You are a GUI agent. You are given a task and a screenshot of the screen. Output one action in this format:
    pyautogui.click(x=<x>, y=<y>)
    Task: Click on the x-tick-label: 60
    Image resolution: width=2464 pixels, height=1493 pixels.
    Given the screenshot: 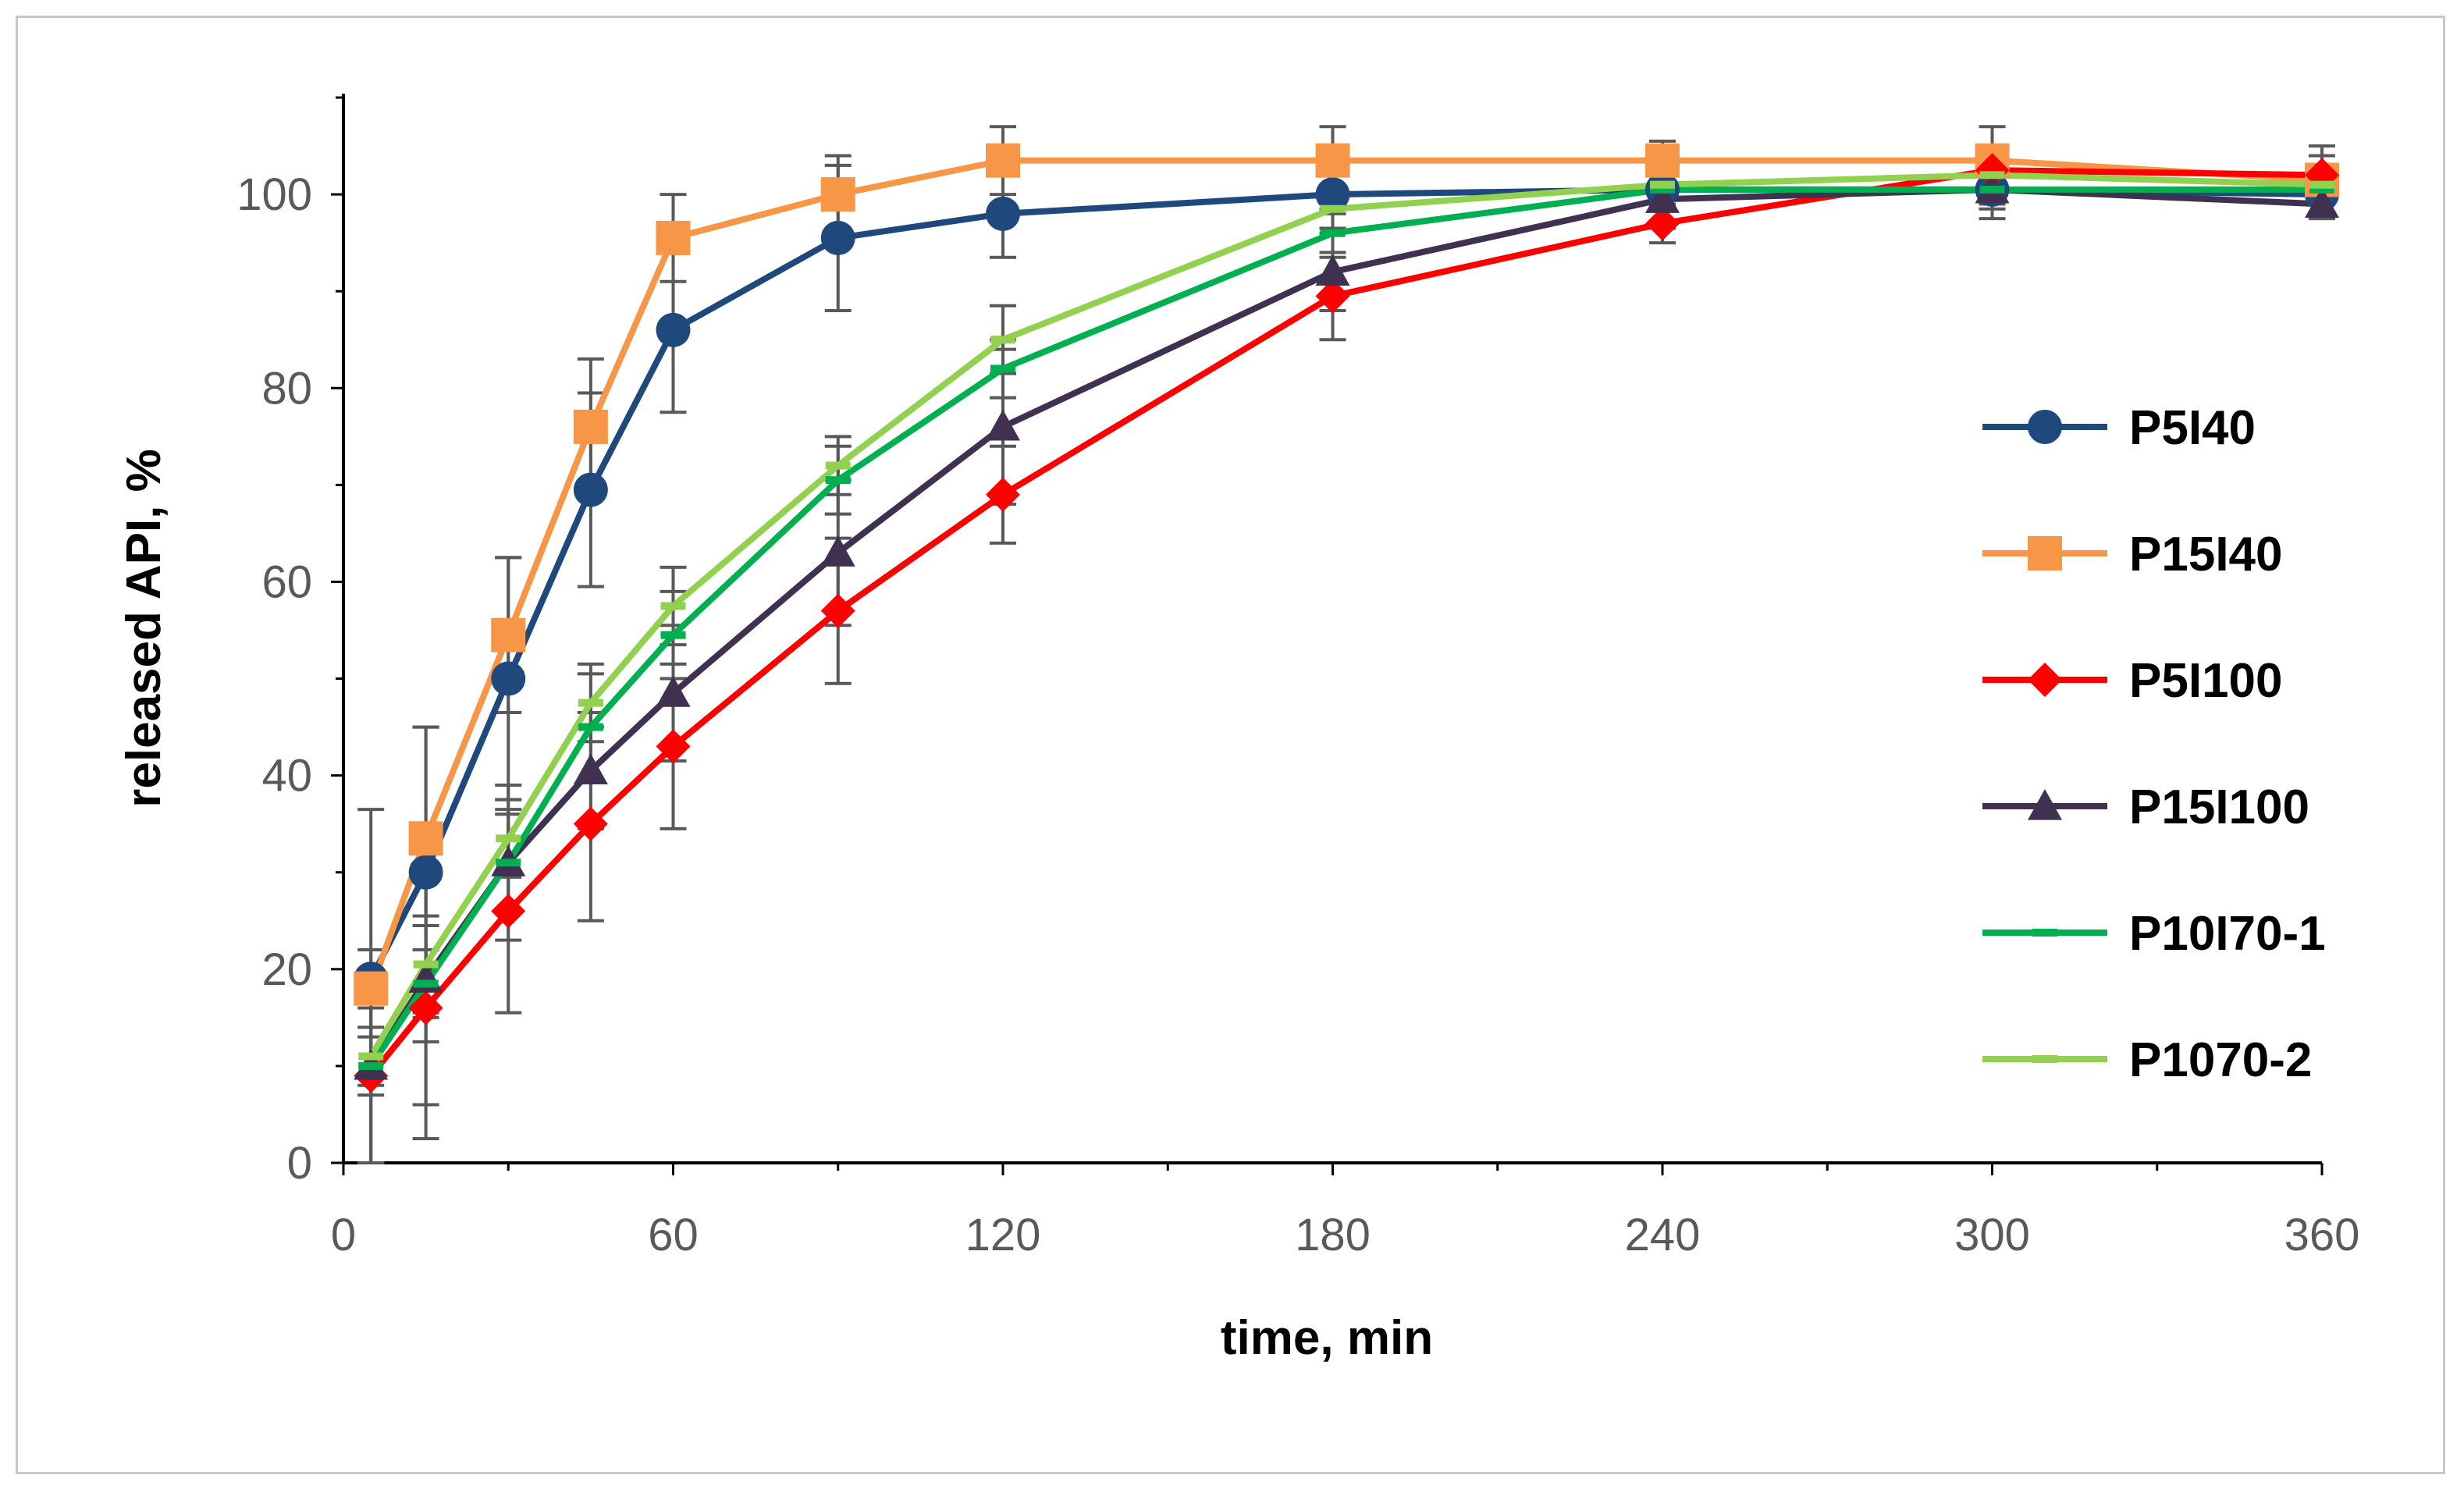 What is the action you would take?
    pyautogui.click(x=673, y=1235)
    